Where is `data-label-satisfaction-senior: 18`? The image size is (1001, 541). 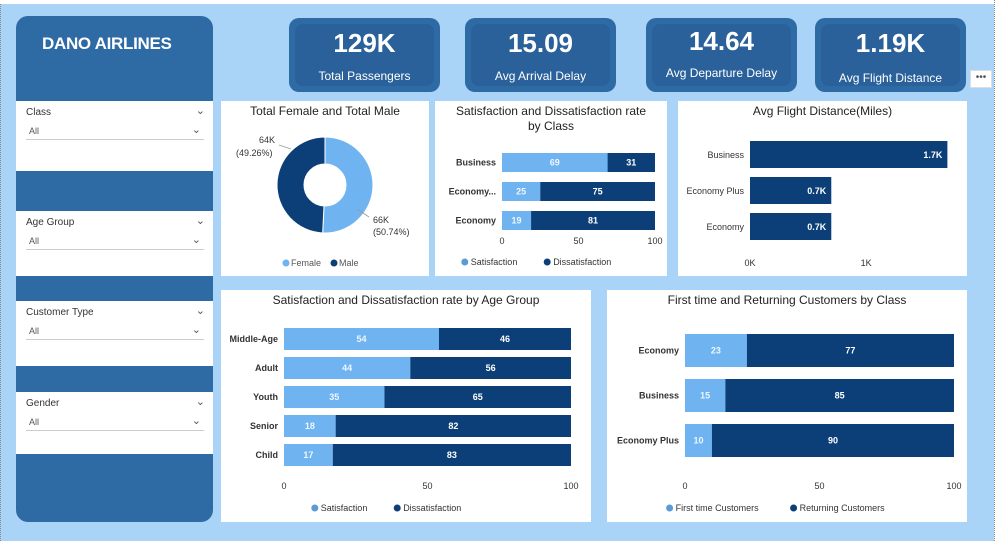 data-label-satisfaction-senior: 18 is located at coordinates (310, 426).